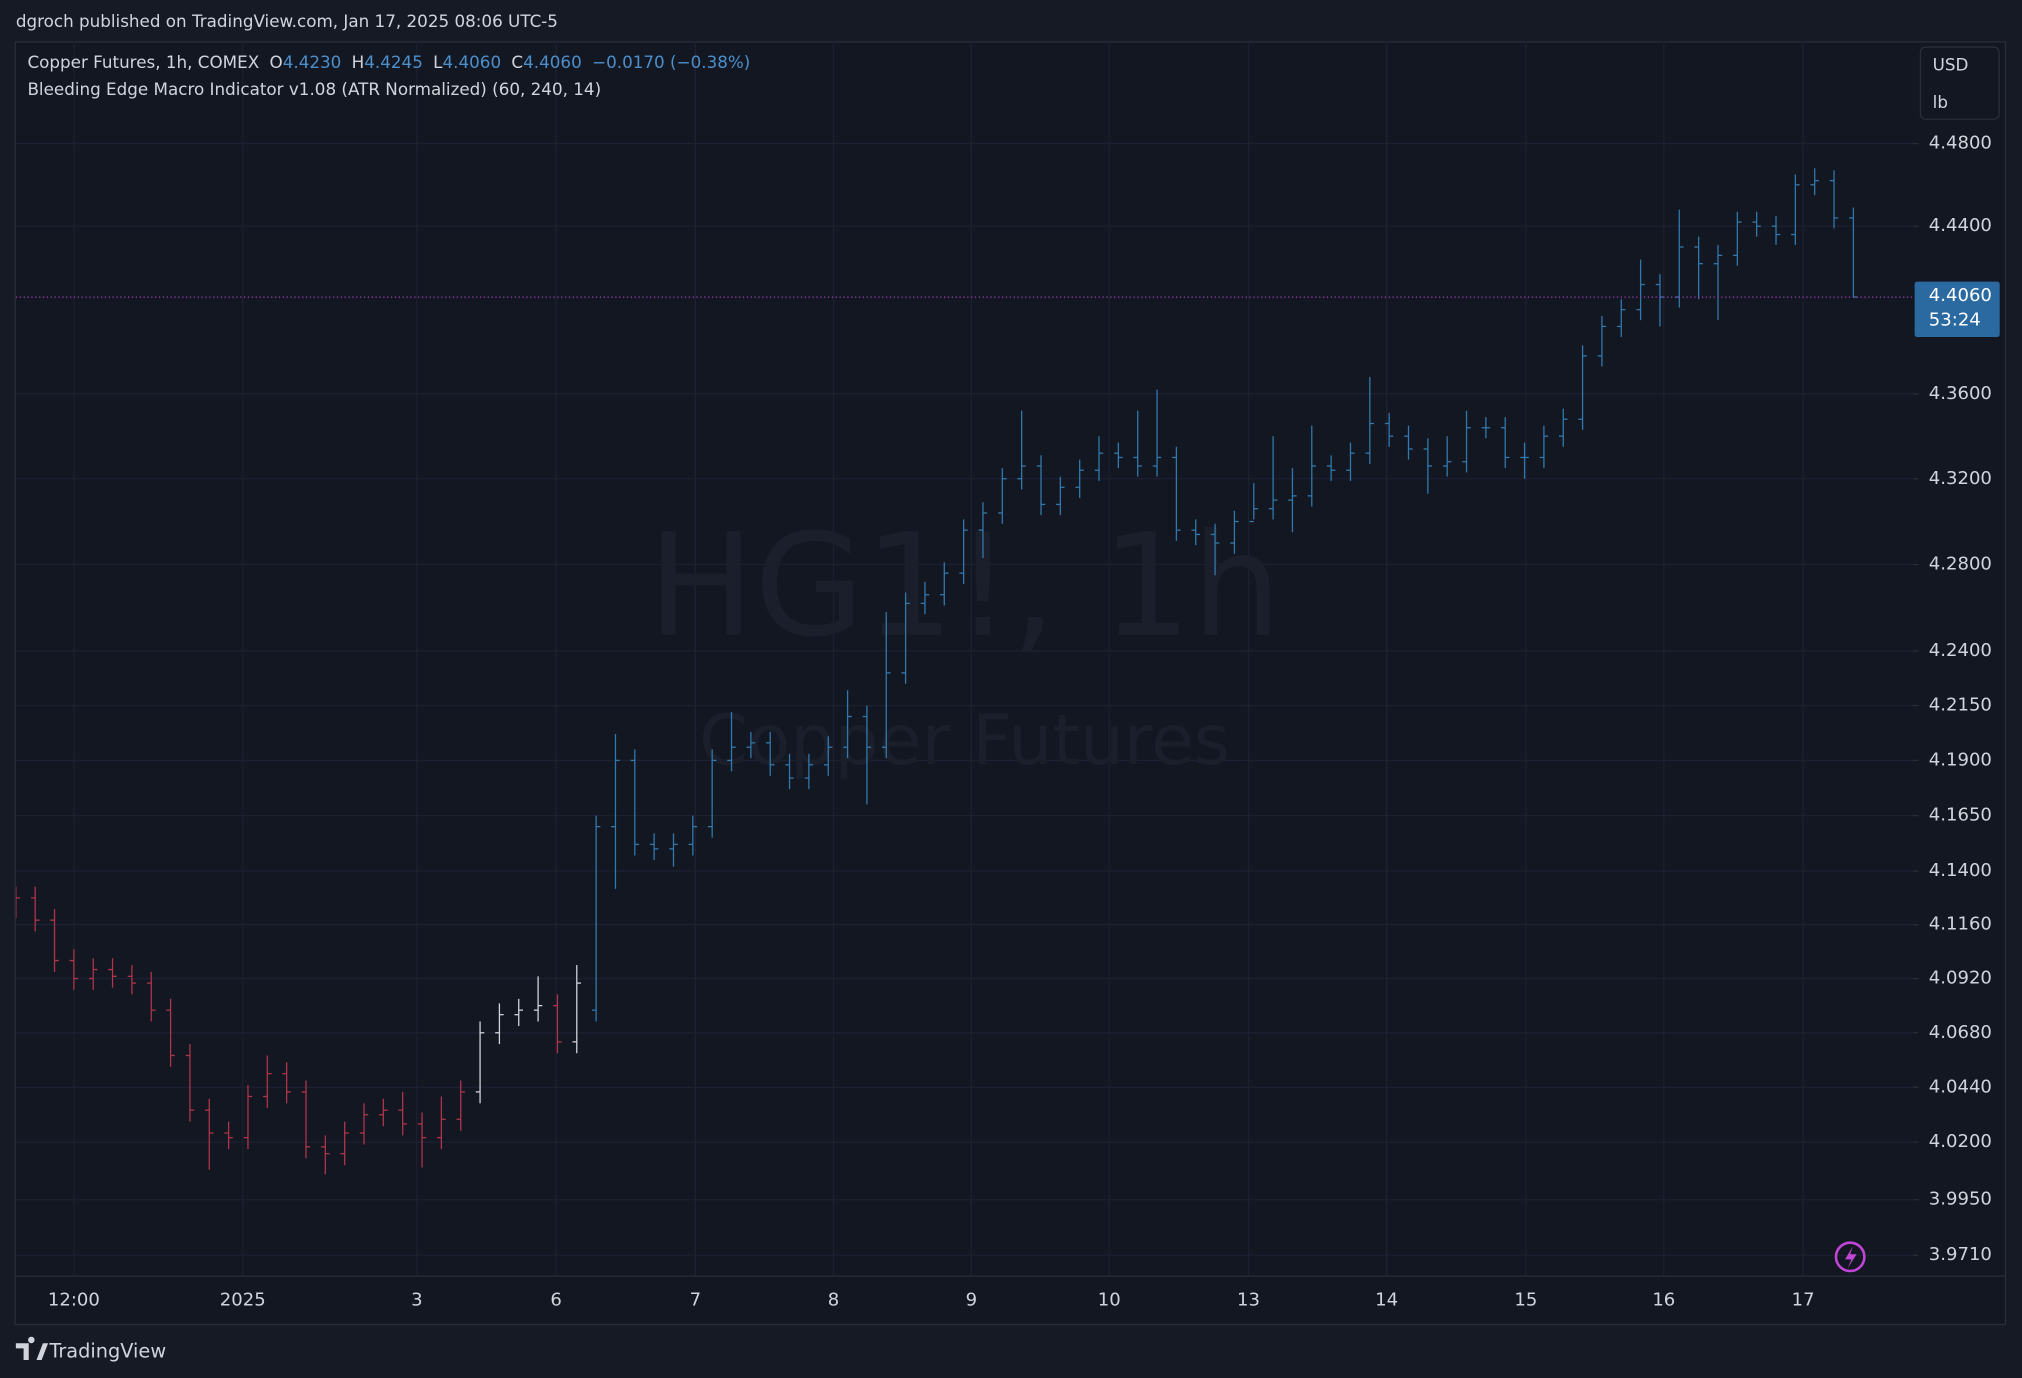 The image size is (2022, 1378). Describe the element at coordinates (833, 1300) in the screenshot. I see `x-tick-label: 8` at that location.